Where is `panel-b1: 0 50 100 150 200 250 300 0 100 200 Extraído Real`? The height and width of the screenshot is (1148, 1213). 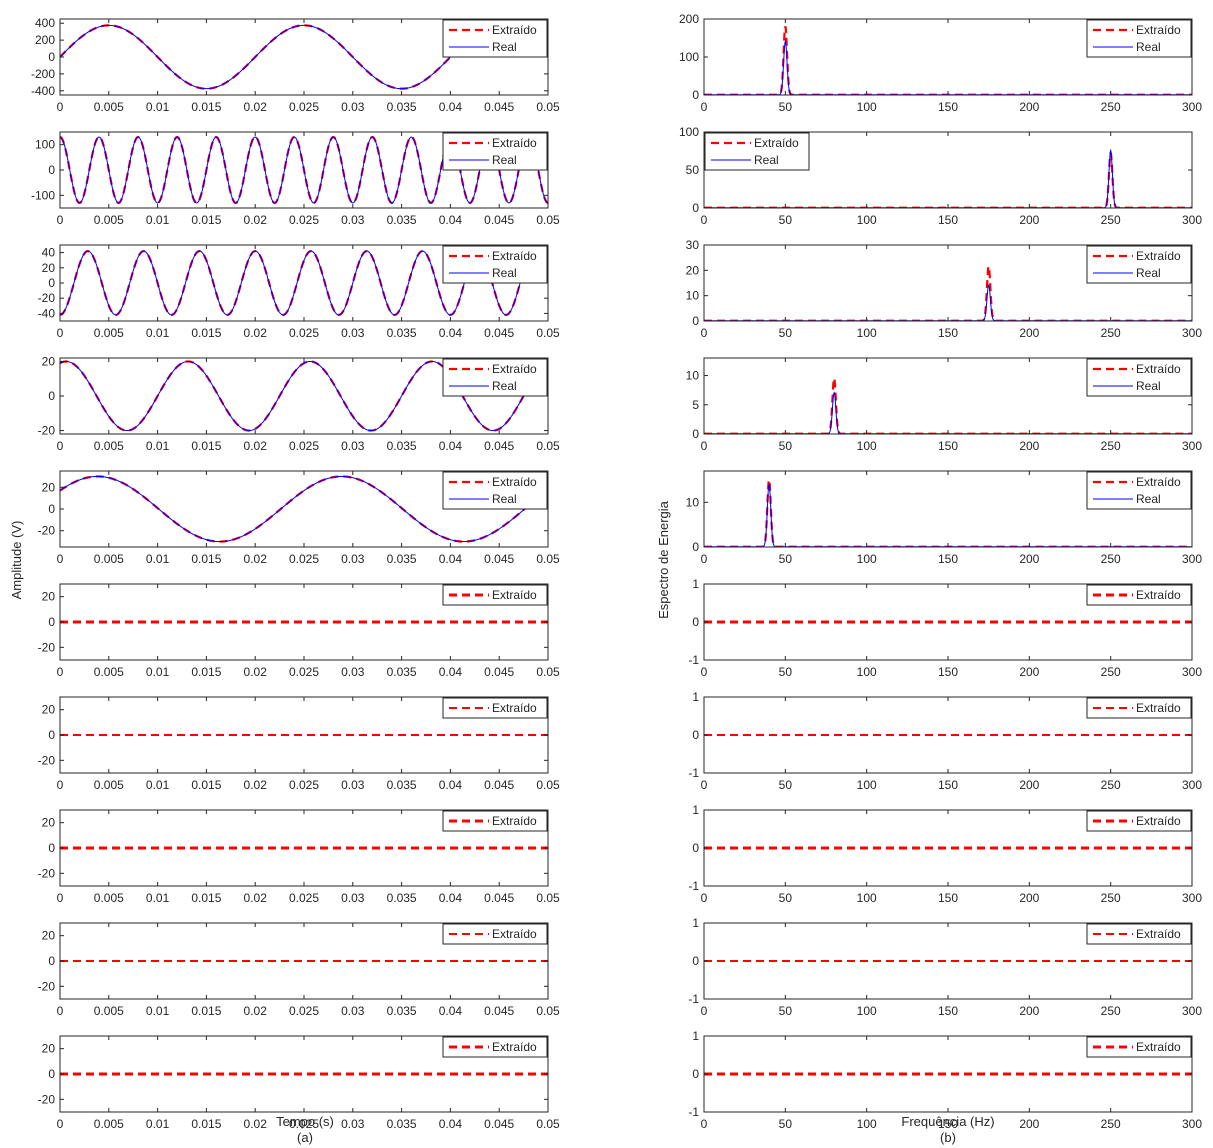 panel-b1: 0 50 100 150 200 250 300 0 100 200 Extraído Real is located at coordinates (940, 63).